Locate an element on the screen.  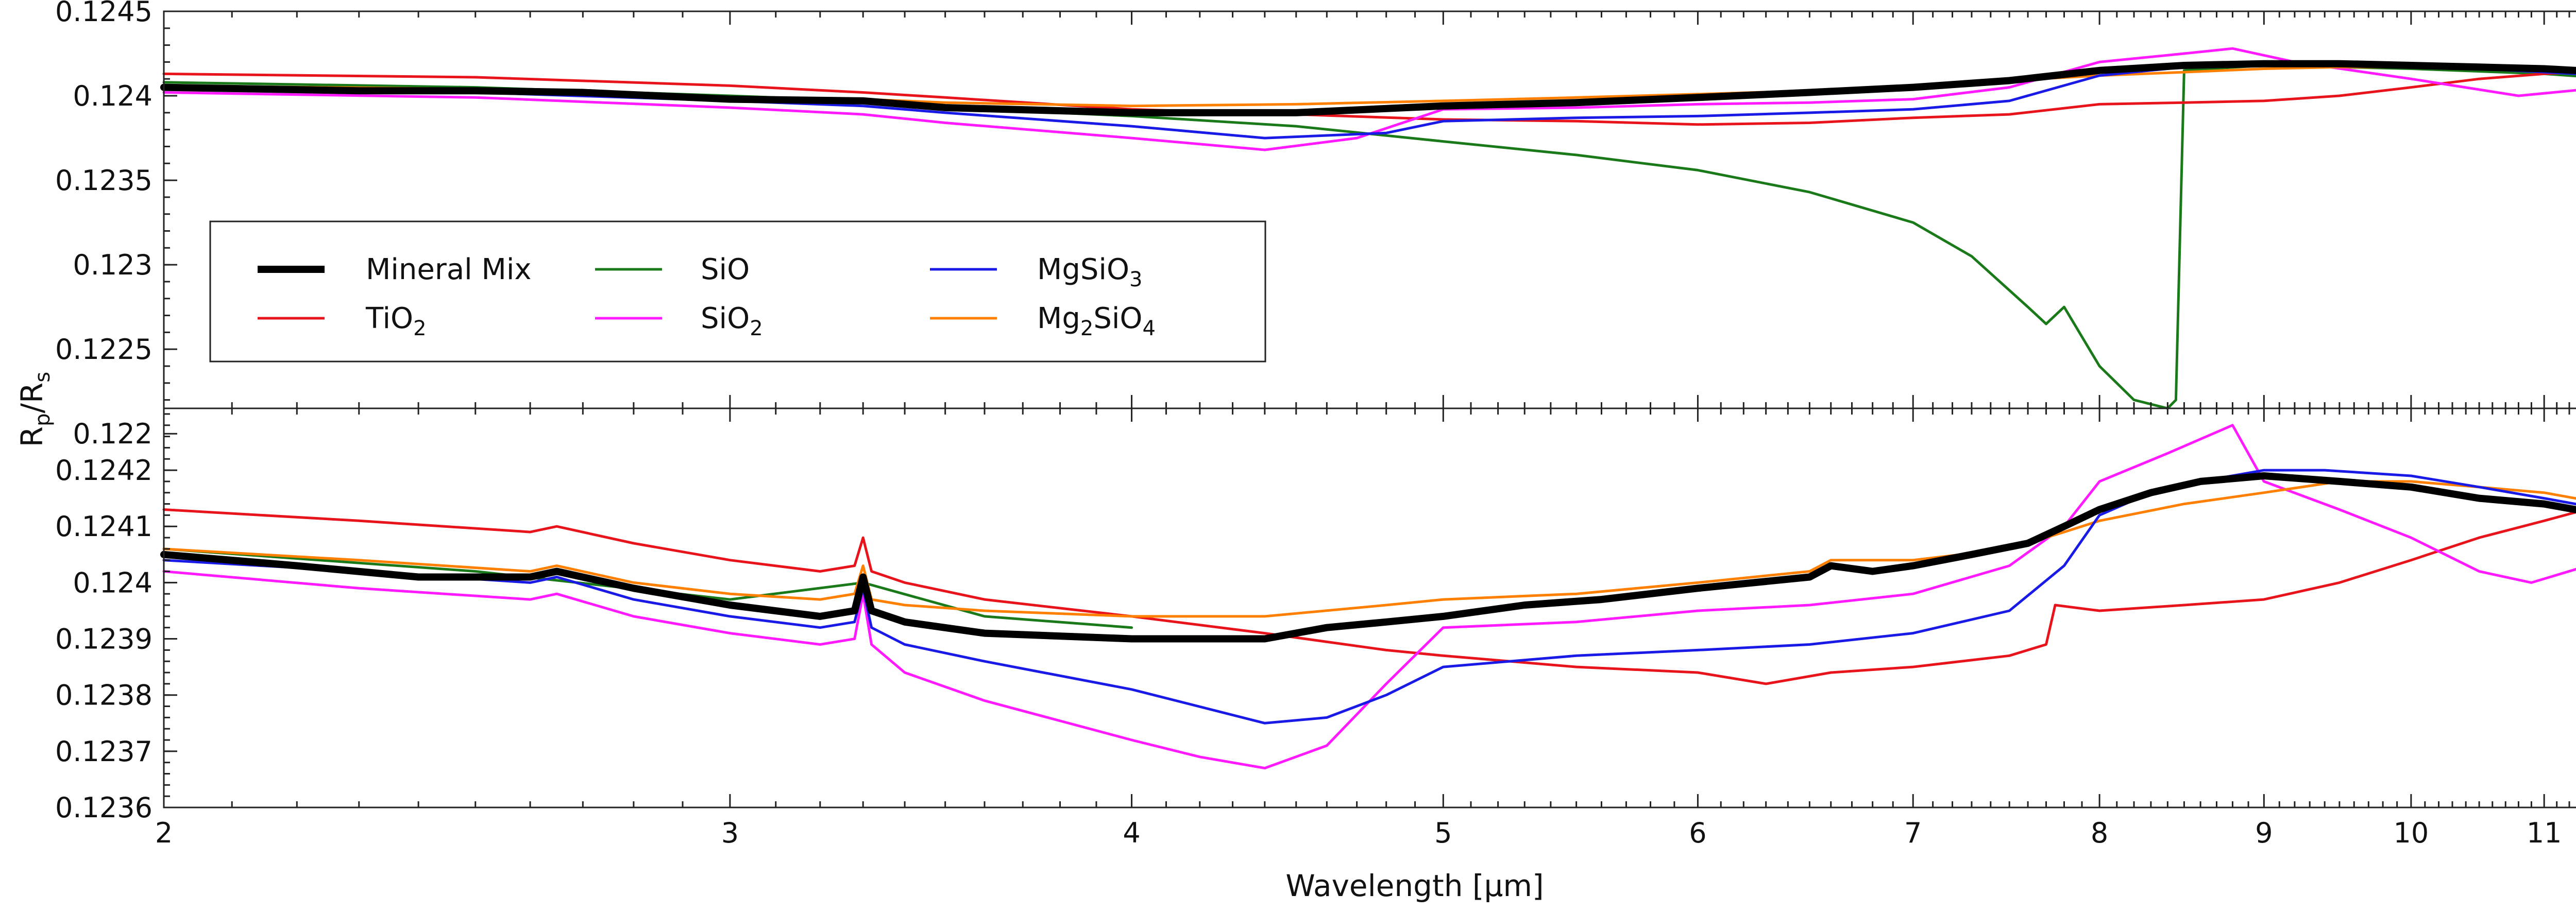
y-tick-label: 0.1239 is located at coordinates (103, 639).